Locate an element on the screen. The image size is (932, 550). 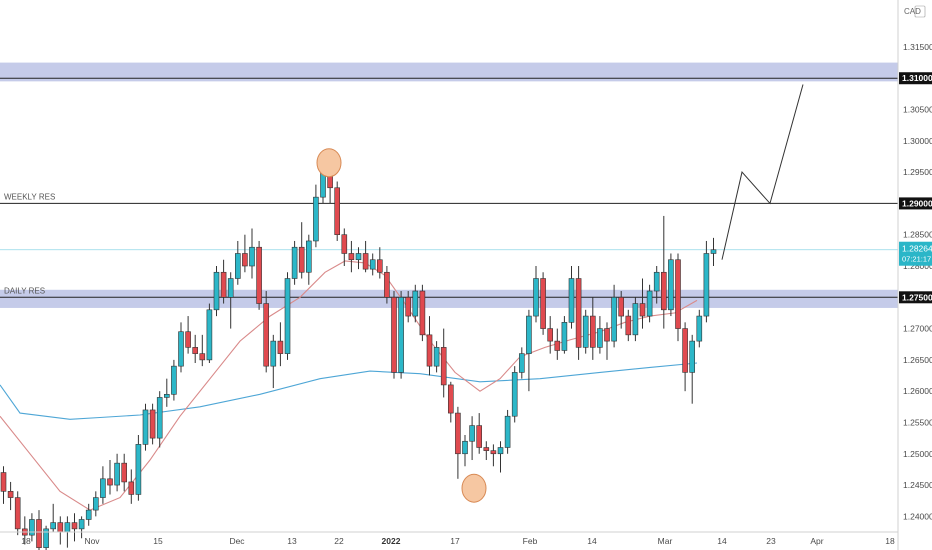
x-tick-0: 18 is located at coordinates (26, 541).